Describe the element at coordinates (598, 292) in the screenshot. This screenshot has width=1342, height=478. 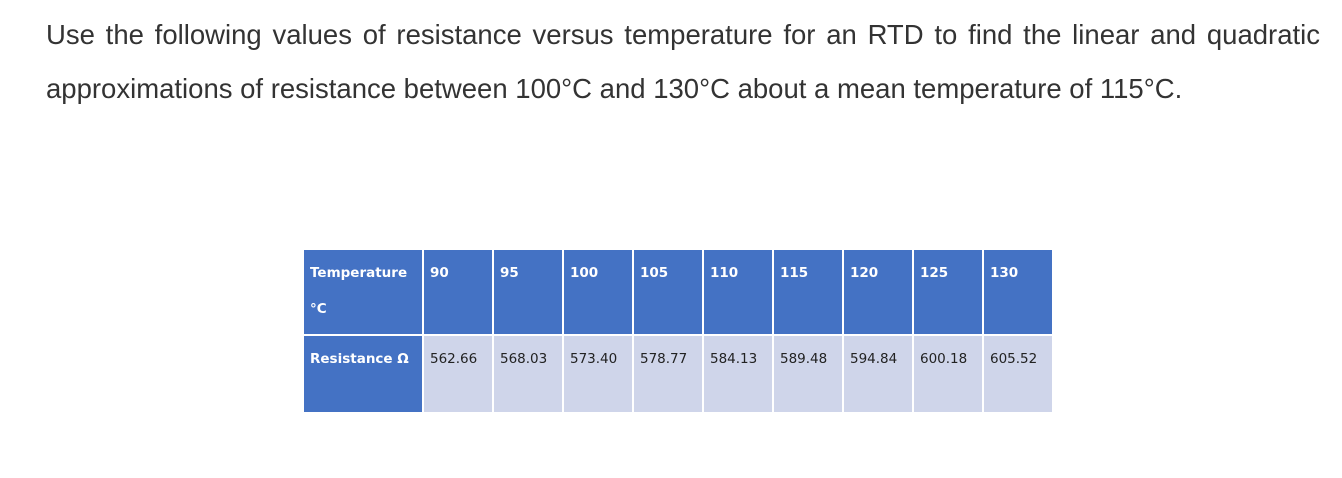
I see `table-cell: 100` at that location.